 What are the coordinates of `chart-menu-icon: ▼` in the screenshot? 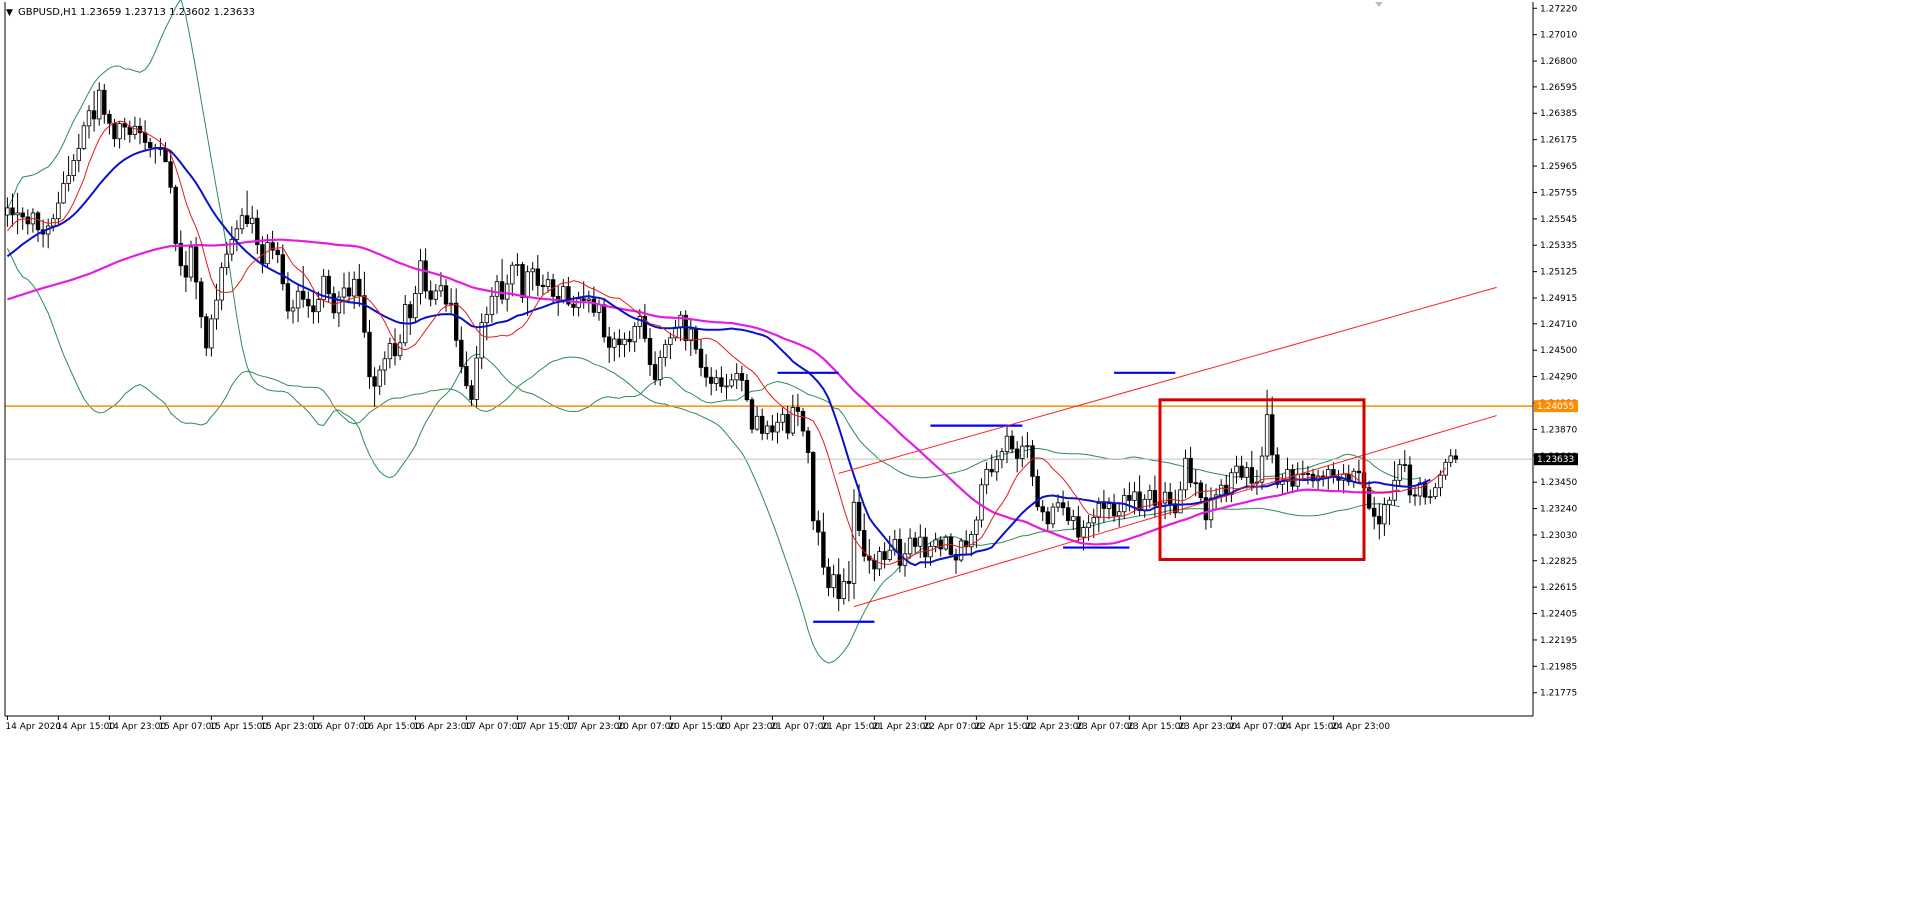 It's located at (9, 13).